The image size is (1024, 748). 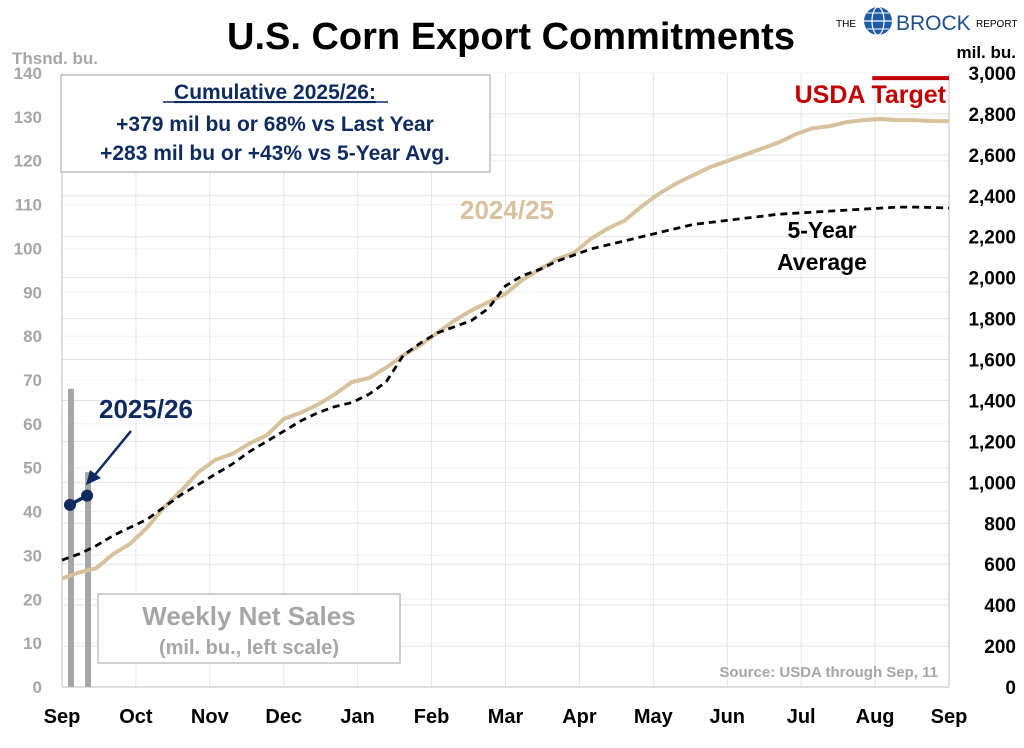 I want to click on x-tick-label: Oct, so click(x=136, y=717).